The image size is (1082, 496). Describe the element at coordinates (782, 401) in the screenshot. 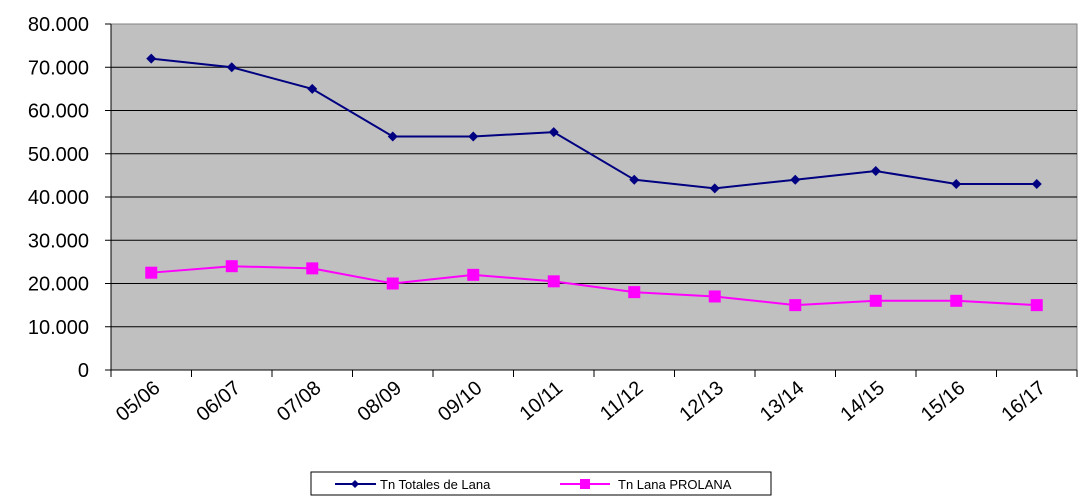

I see `x-tick-label: 13/14` at that location.